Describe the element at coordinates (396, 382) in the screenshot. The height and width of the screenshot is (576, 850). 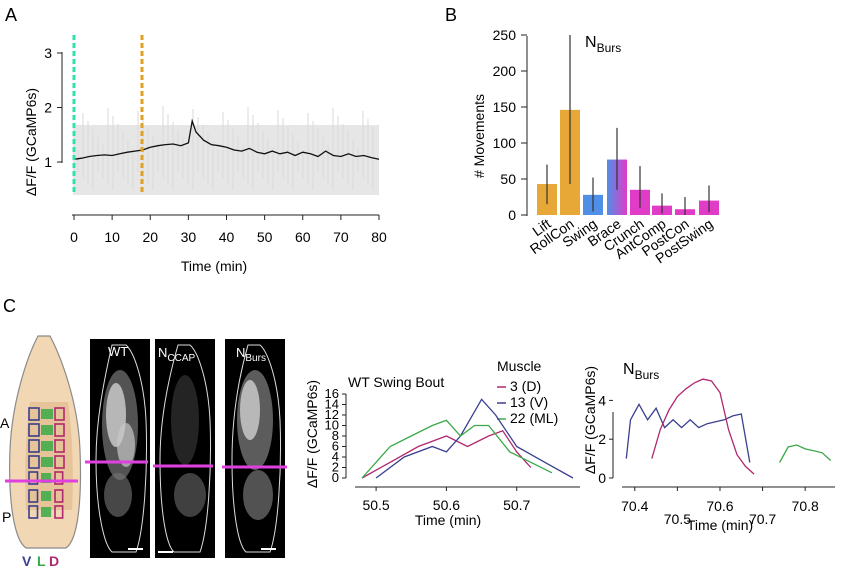
I see `wt-swing-title: WT Swing Bout` at that location.